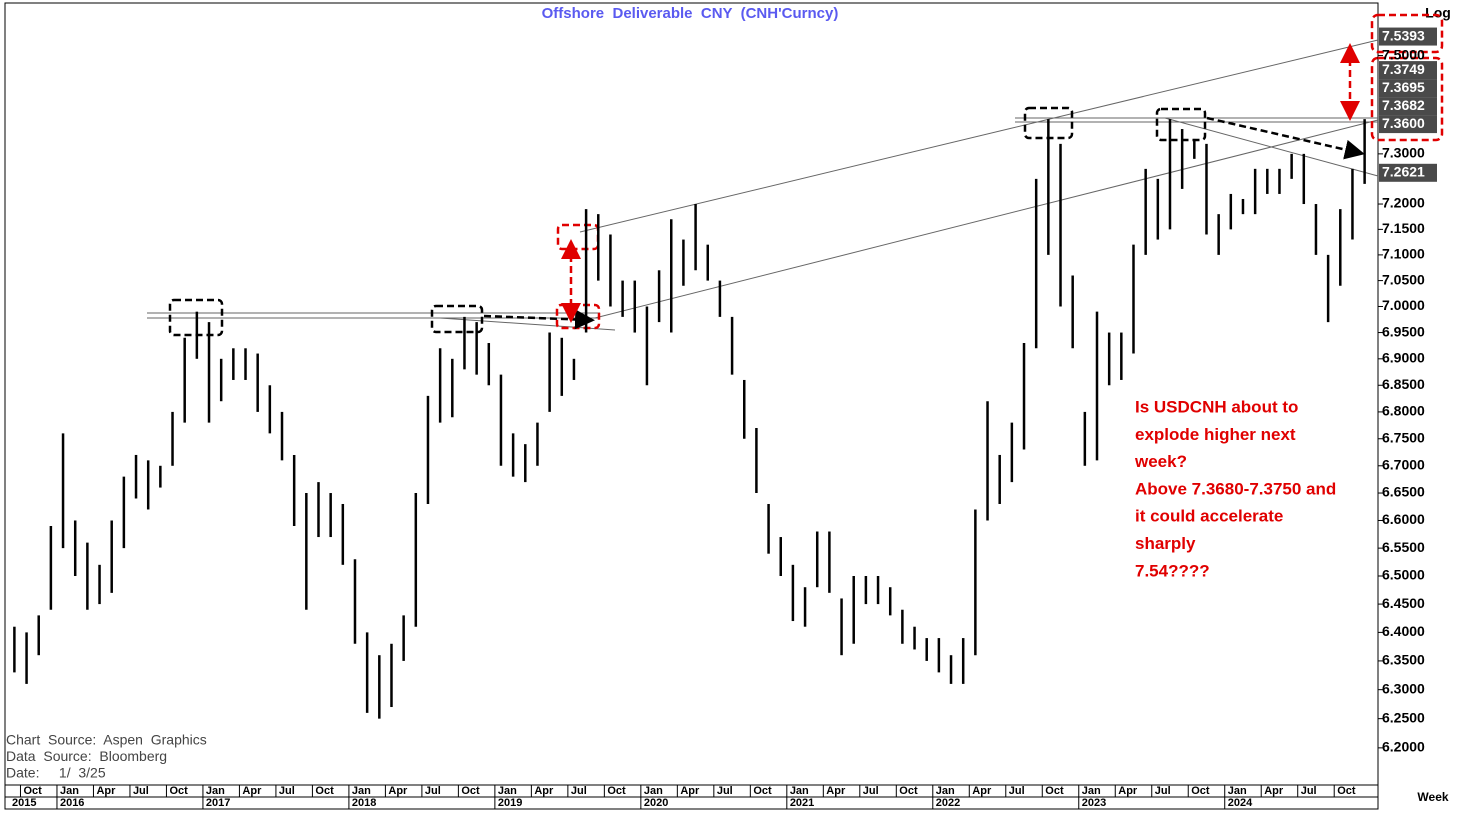  I want to click on year-label: 2015, so click(24, 803).